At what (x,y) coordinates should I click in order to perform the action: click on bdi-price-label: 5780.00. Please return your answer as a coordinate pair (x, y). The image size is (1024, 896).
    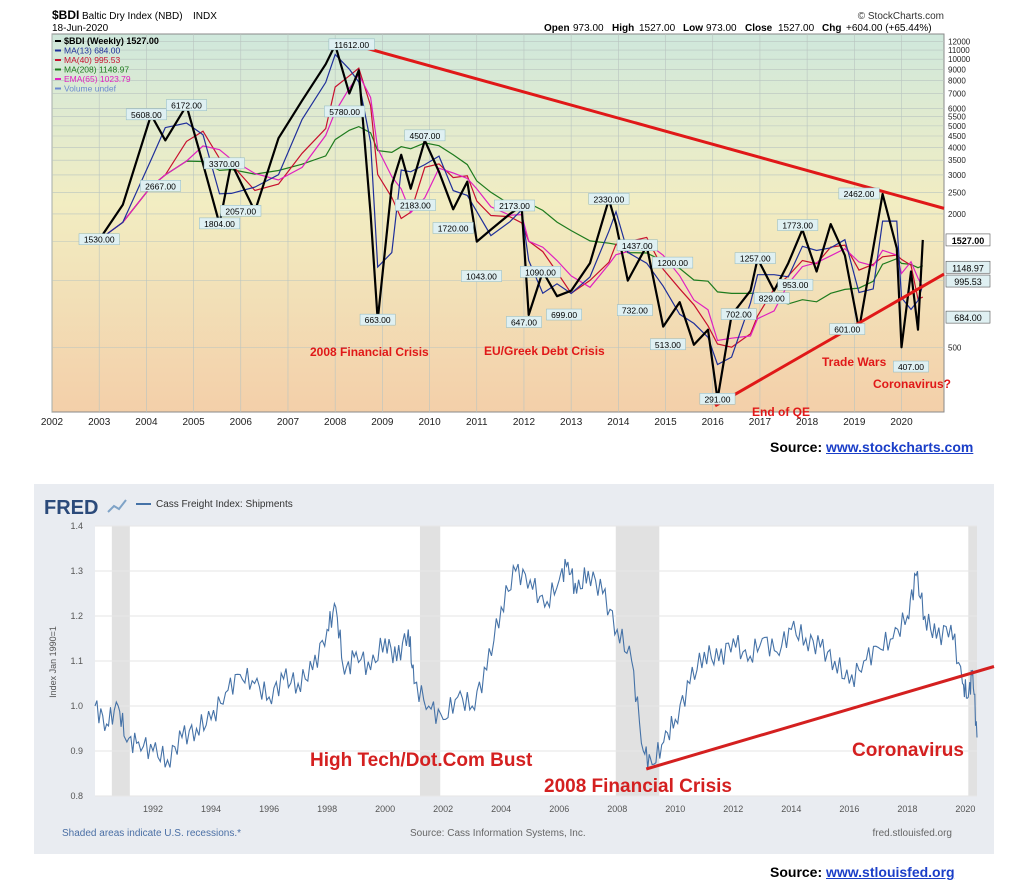
    Looking at the image, I should click on (345, 111).